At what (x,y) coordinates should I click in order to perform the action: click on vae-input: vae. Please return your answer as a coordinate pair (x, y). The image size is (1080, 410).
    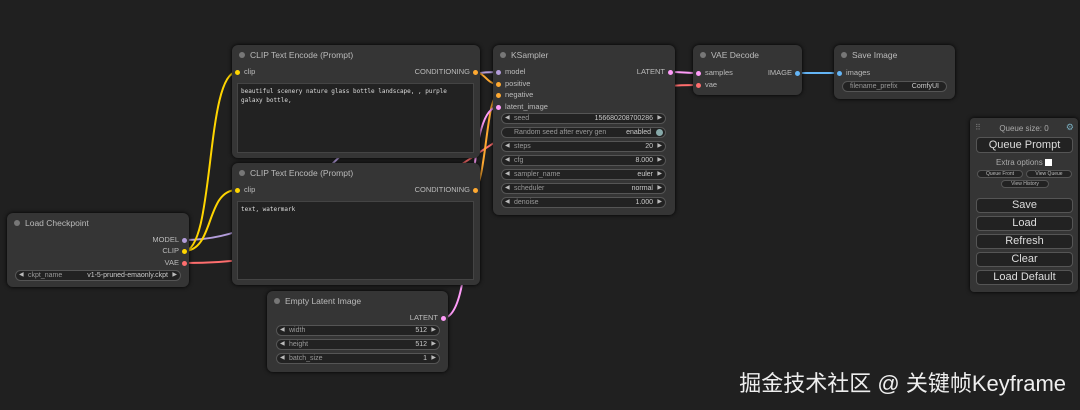
    Looking at the image, I should click on (705, 85).